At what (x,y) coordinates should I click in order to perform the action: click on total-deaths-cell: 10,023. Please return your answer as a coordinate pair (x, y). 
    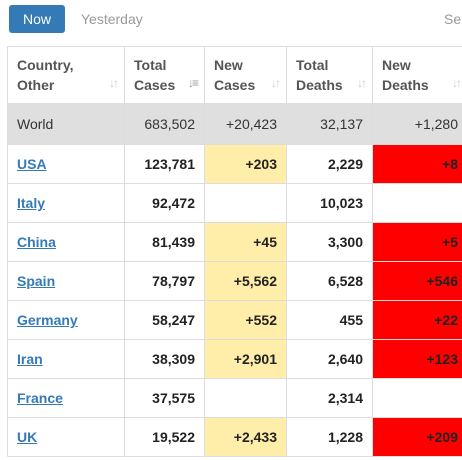
    Looking at the image, I should click on (329, 203).